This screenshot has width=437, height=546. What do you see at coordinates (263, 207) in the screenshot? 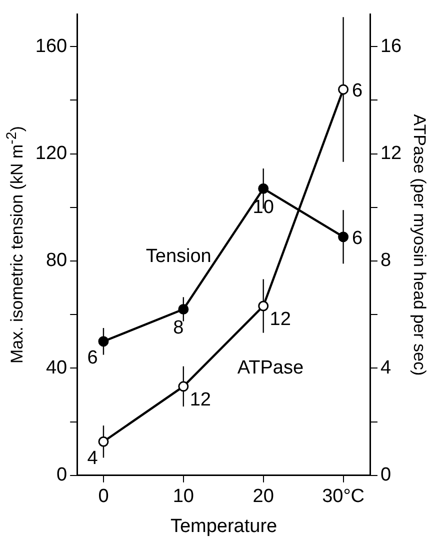
I see `annotation: 10` at bounding box center [263, 207].